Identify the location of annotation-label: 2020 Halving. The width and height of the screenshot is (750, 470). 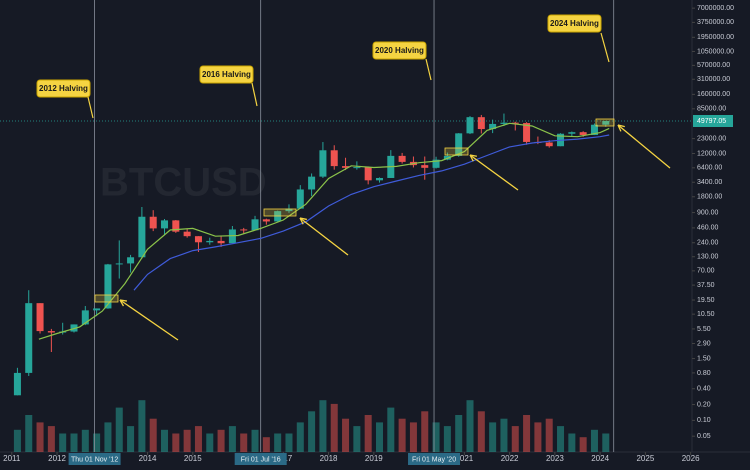
(399, 50).